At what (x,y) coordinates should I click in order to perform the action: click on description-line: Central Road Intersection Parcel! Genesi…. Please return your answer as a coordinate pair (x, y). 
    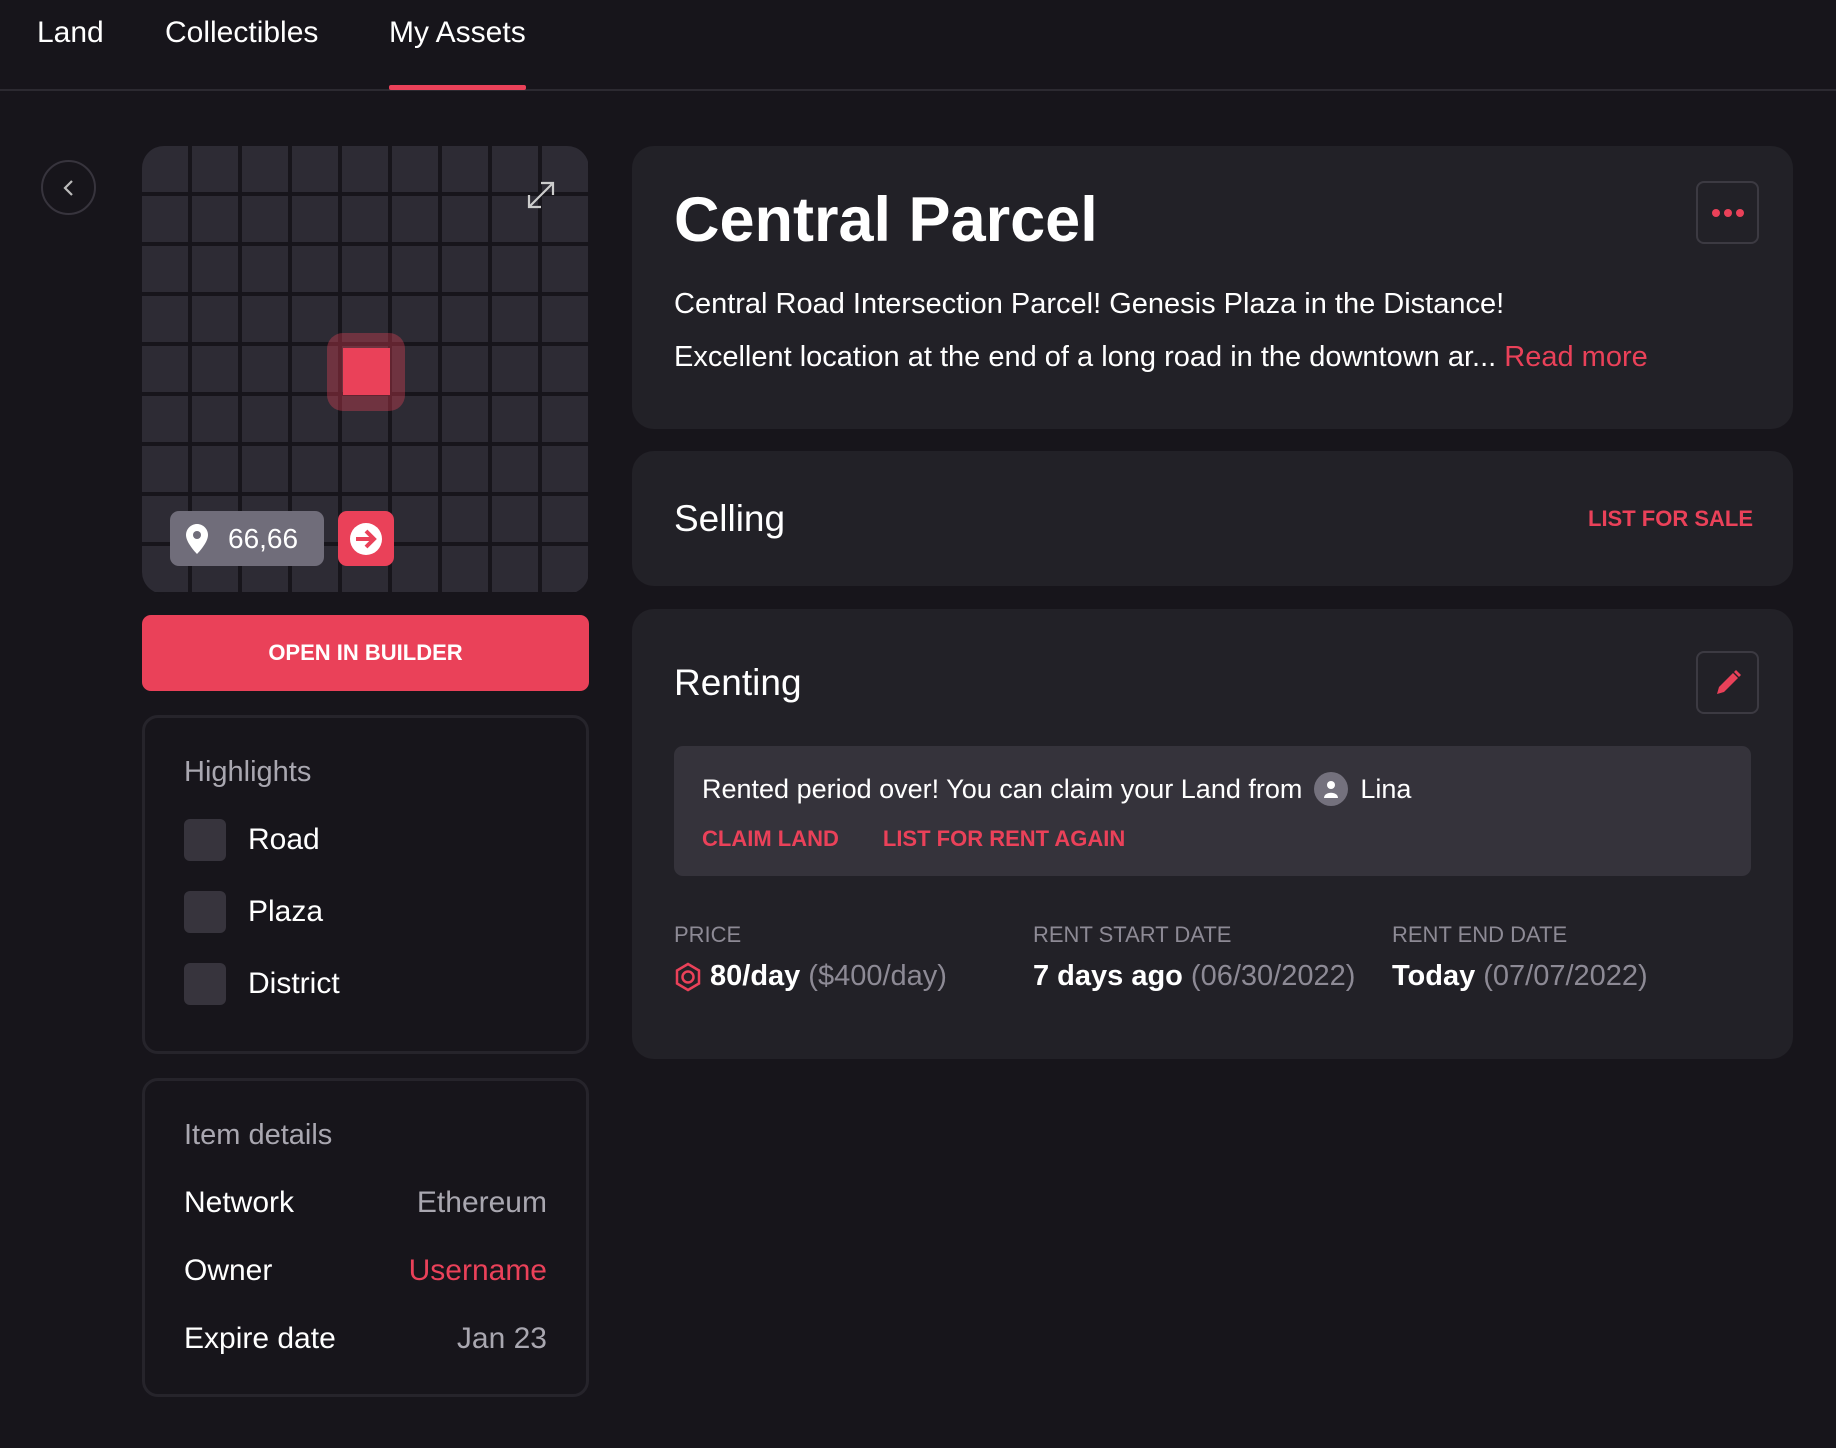
    Looking at the image, I should click on (1089, 304).